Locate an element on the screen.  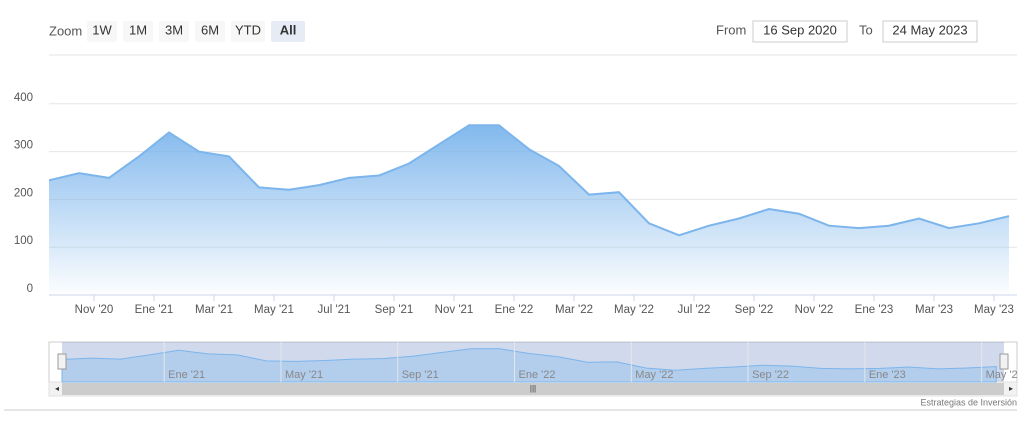
navigator-mask is located at coordinates (533, 362).